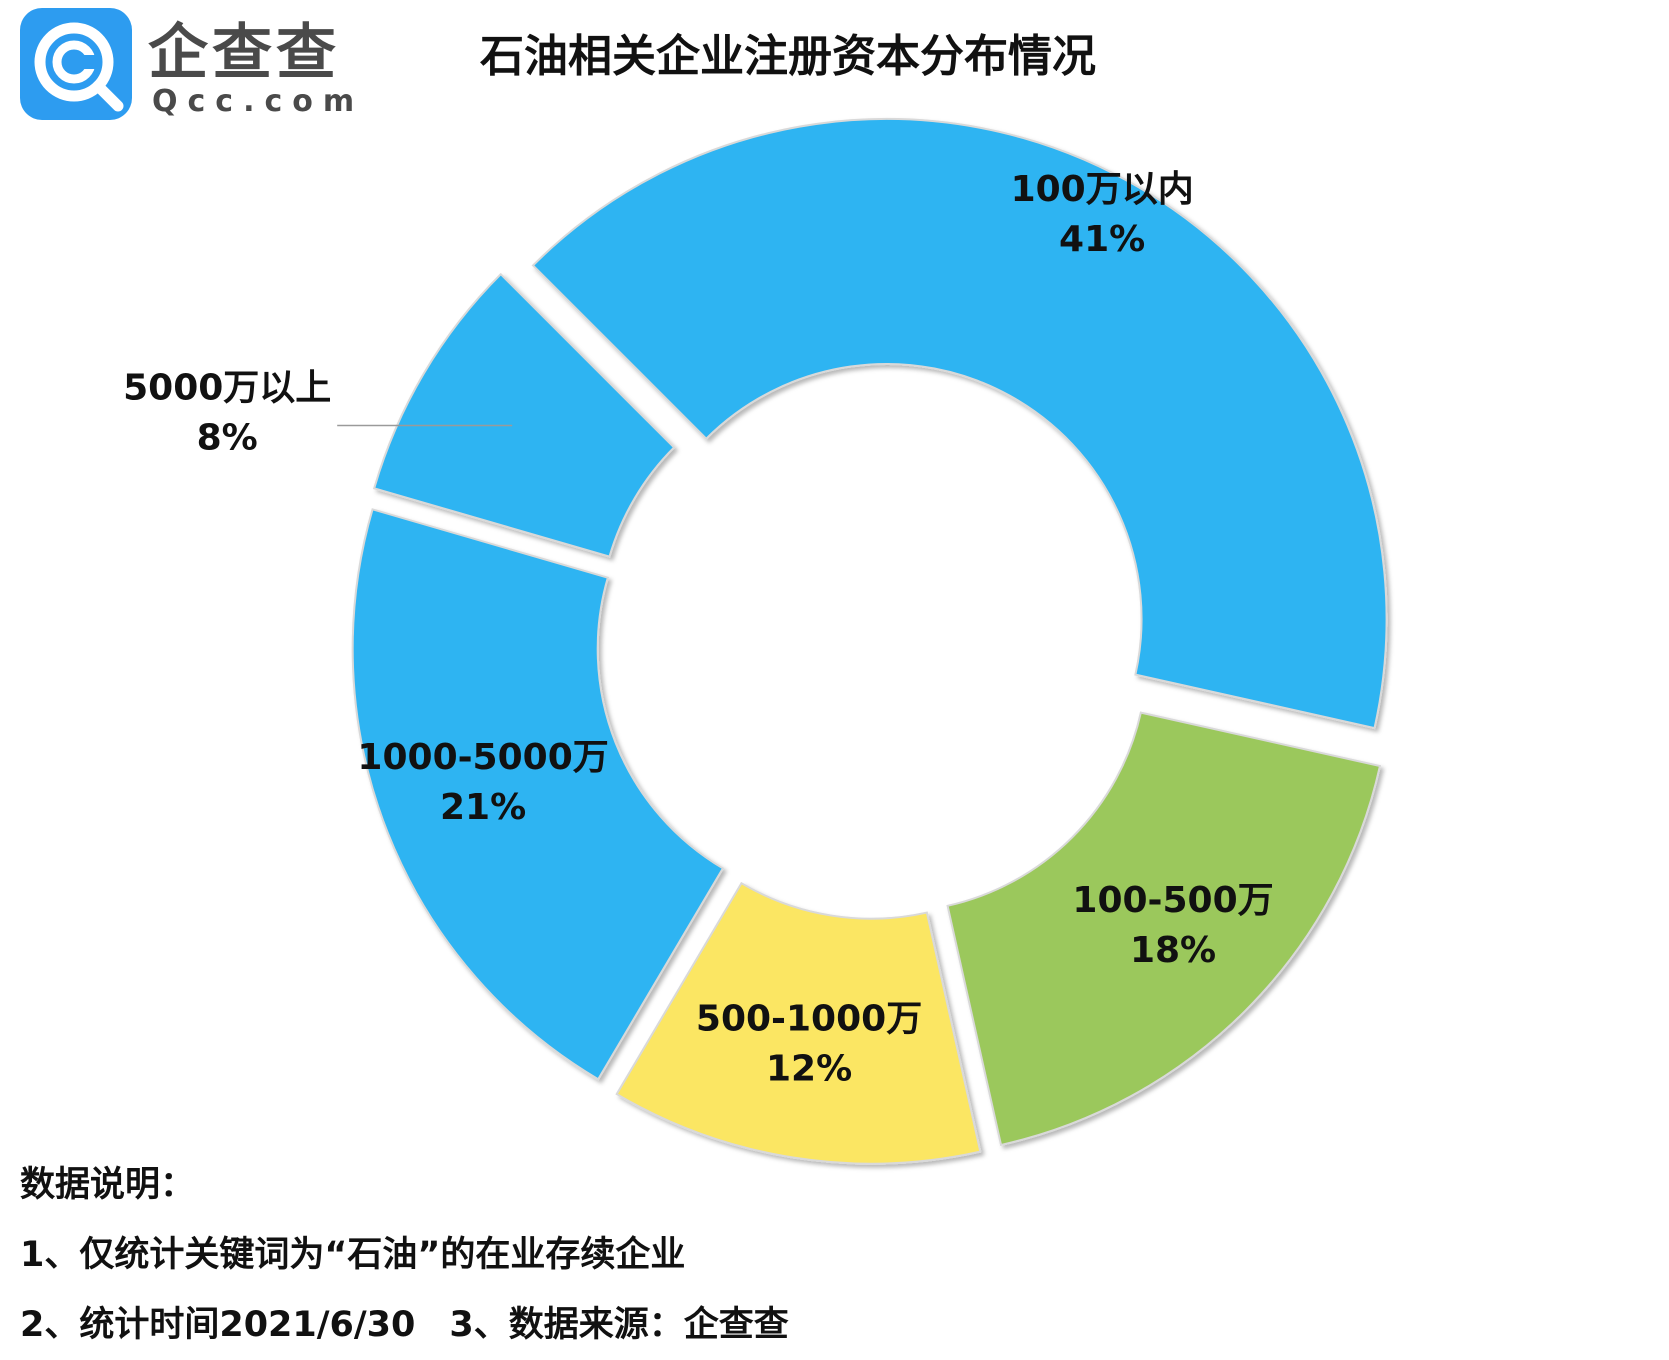 The image size is (1669, 1360). What do you see at coordinates (227, 387) in the screenshot?
I see `slice-label-5000w-plus: 5000万以上` at bounding box center [227, 387].